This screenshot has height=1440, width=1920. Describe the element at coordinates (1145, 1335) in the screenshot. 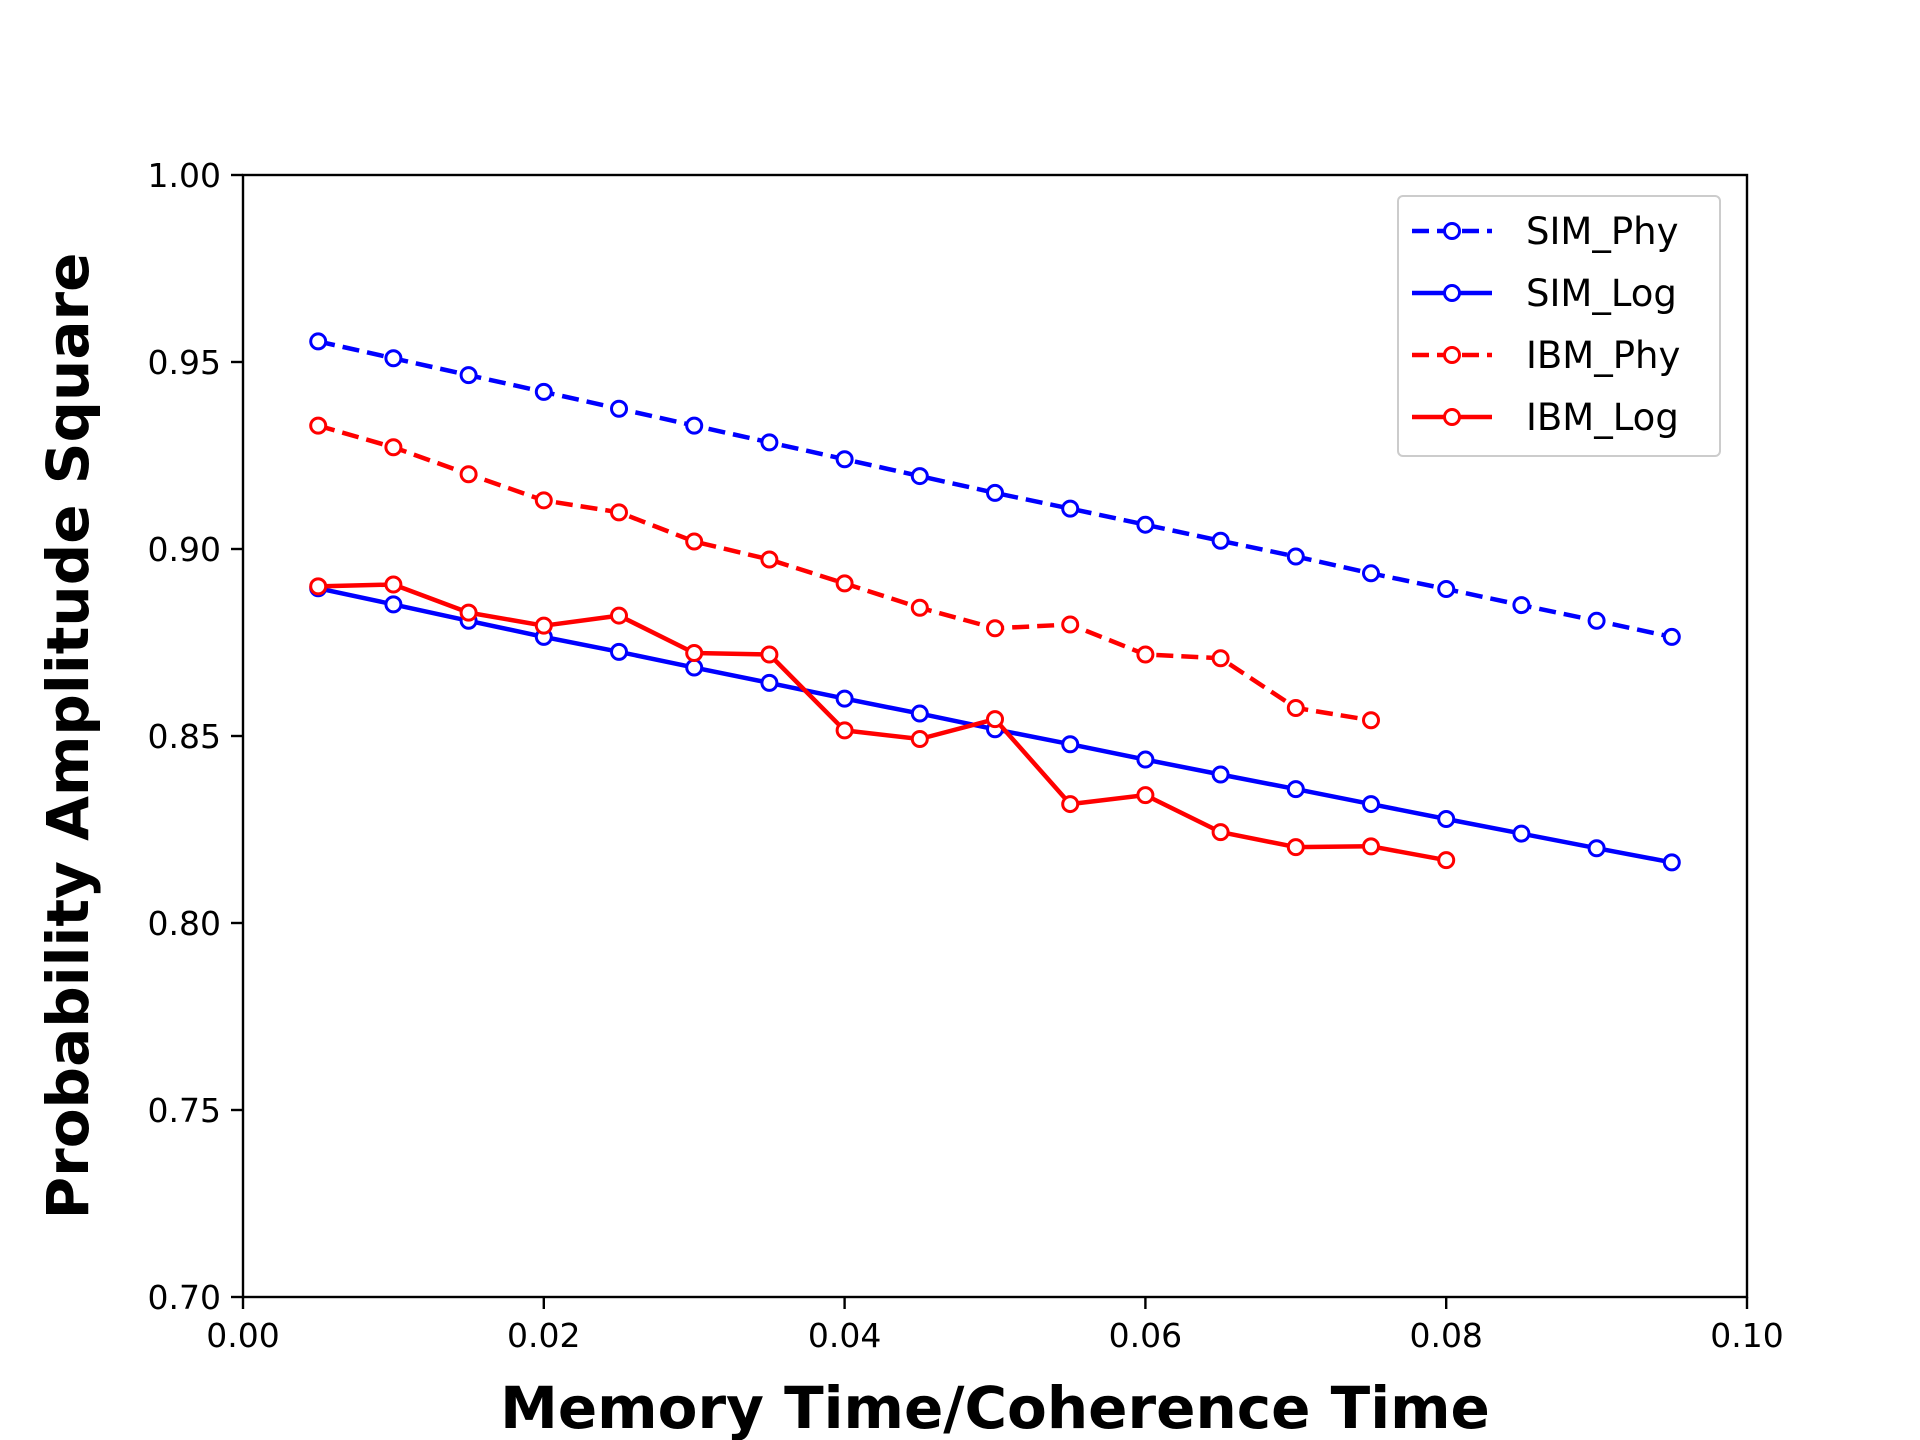

I see `x-tick-label: 0.06` at that location.